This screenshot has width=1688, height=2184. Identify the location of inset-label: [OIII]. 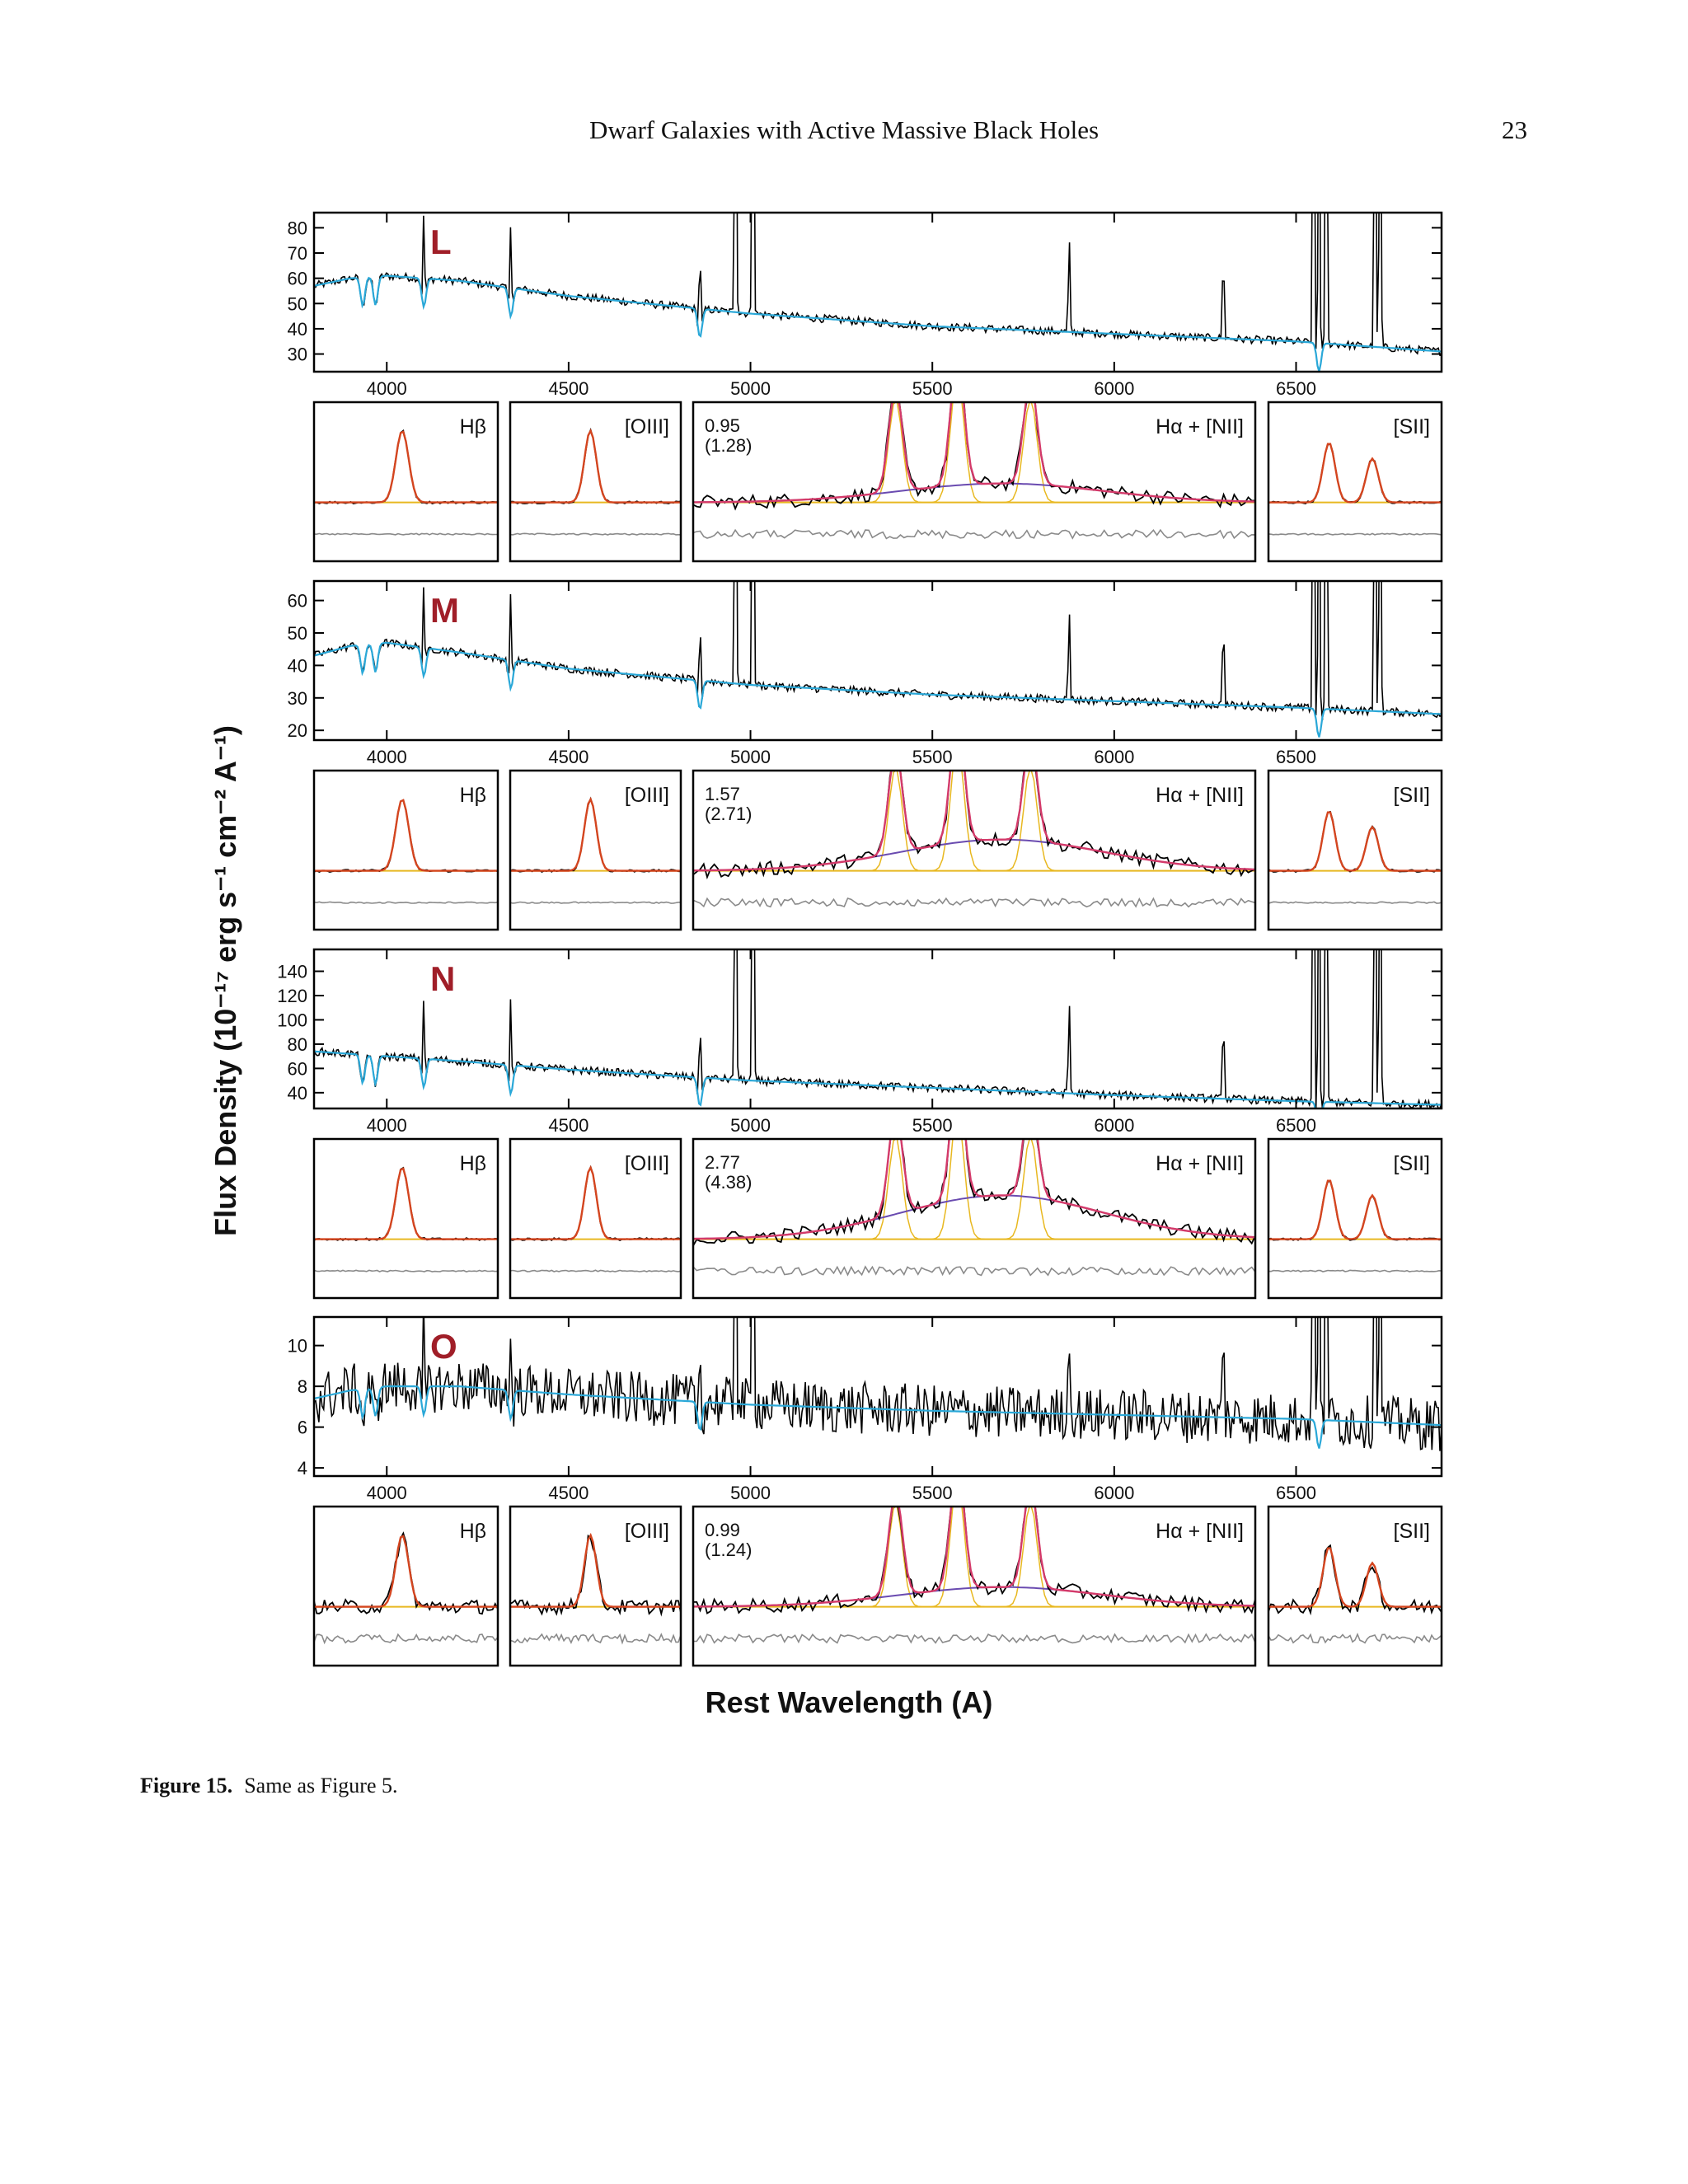
(647, 795).